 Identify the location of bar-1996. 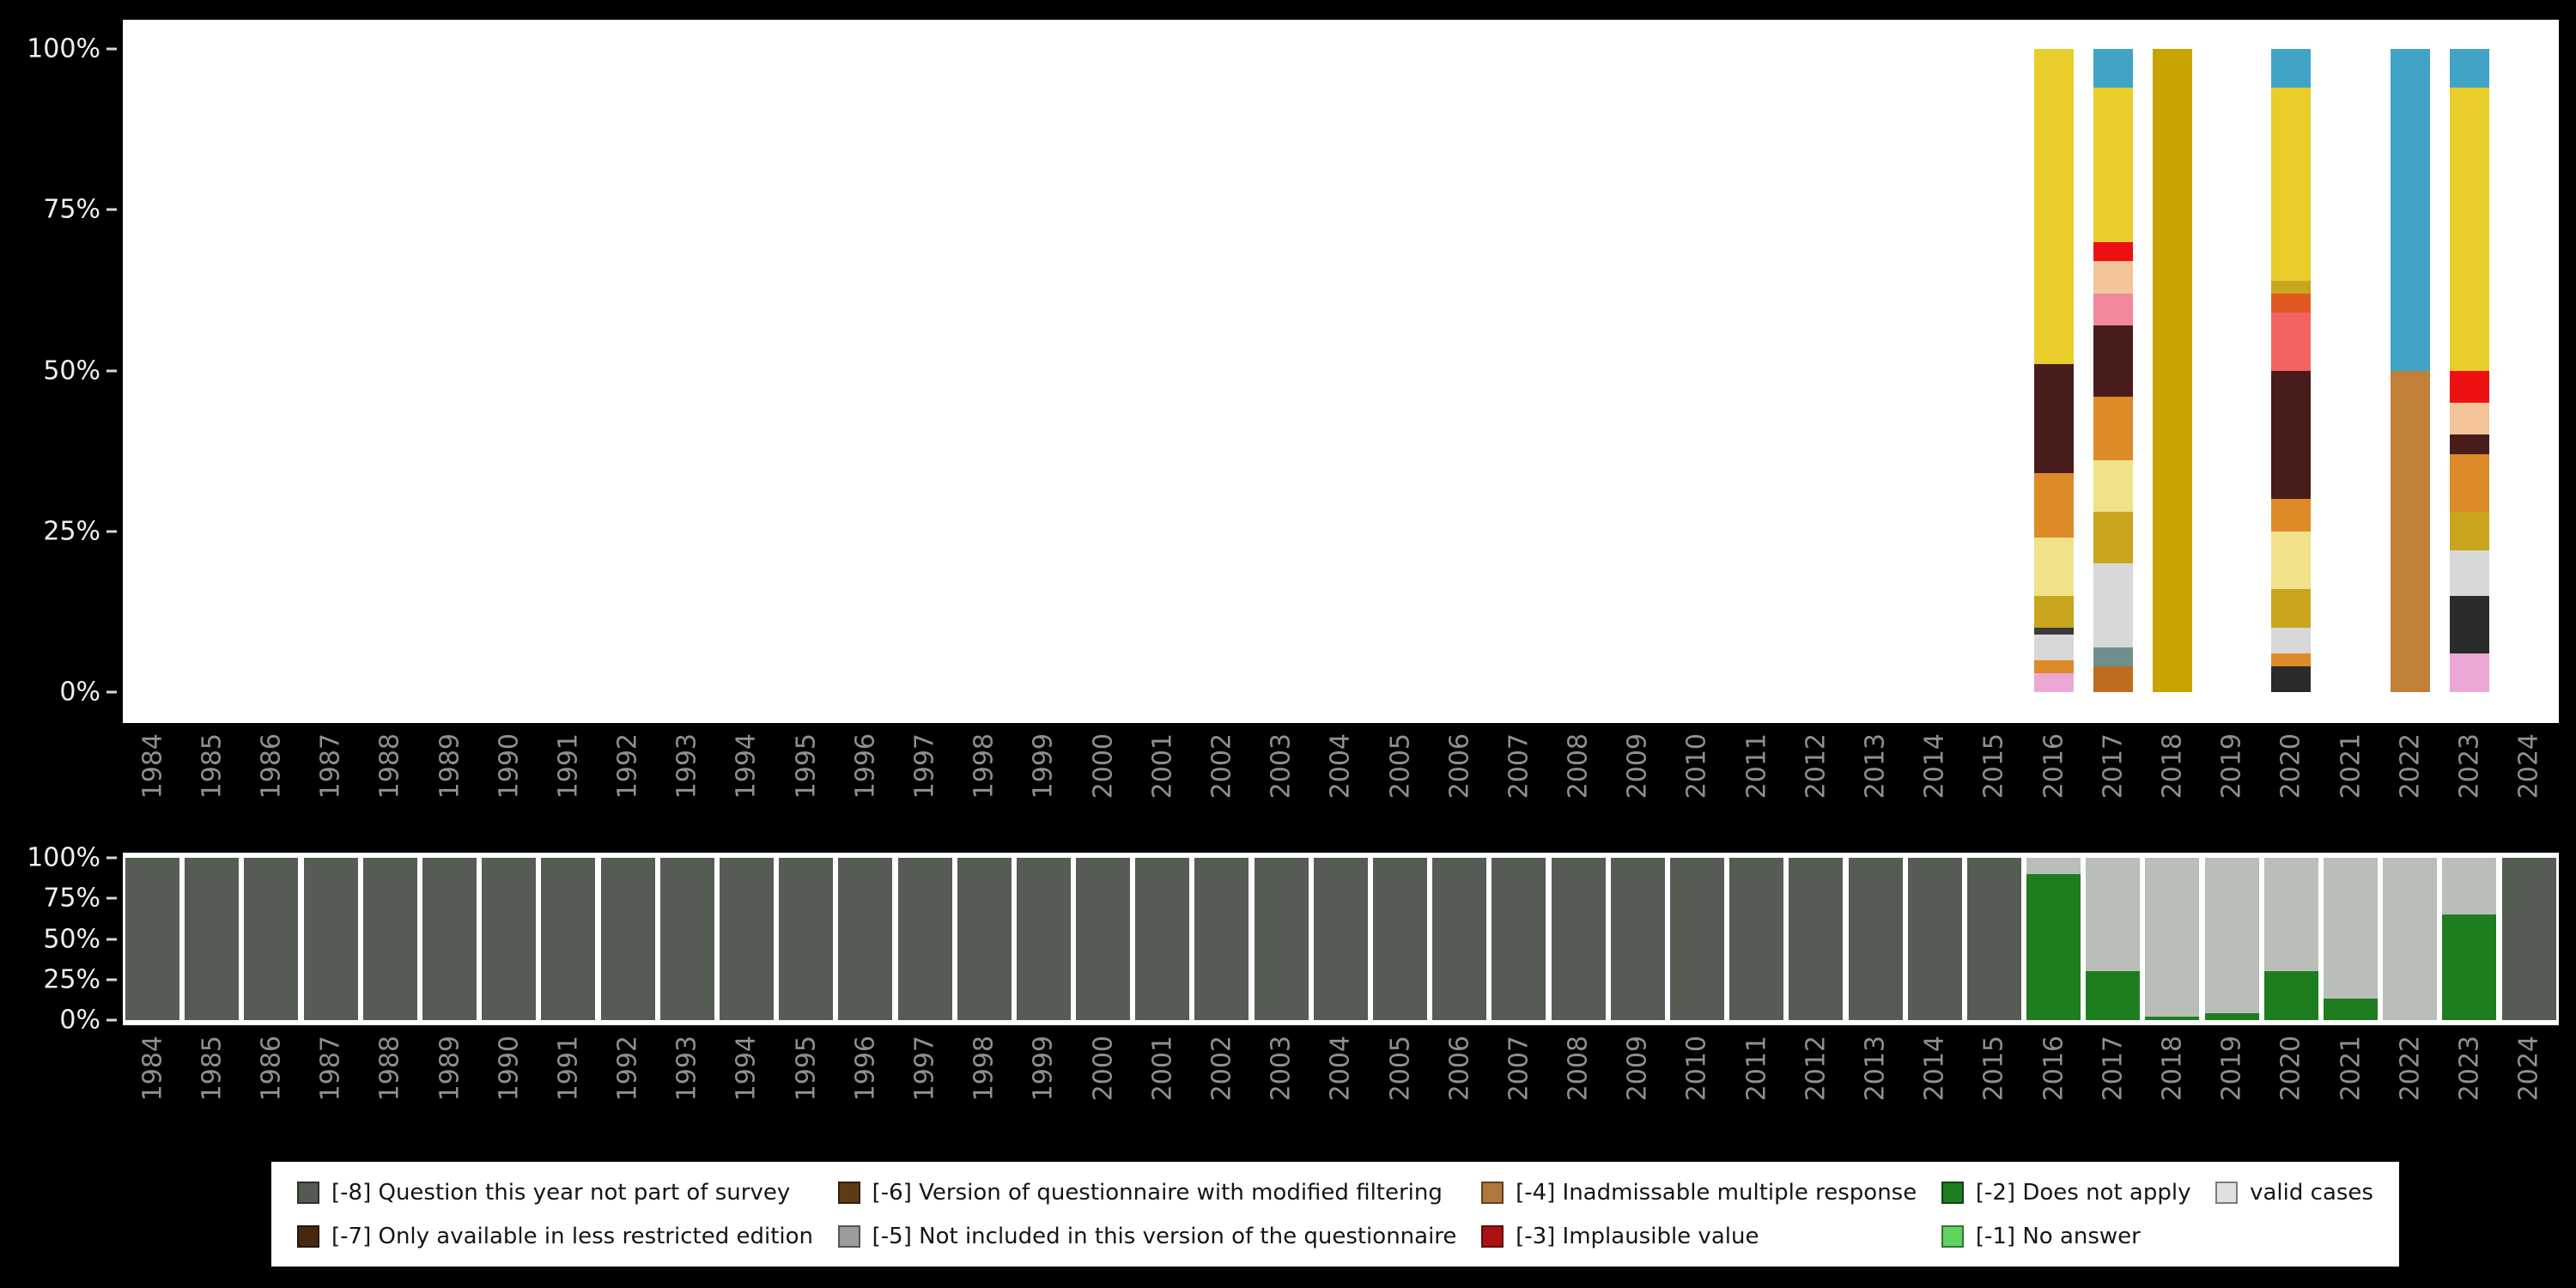
(865, 939).